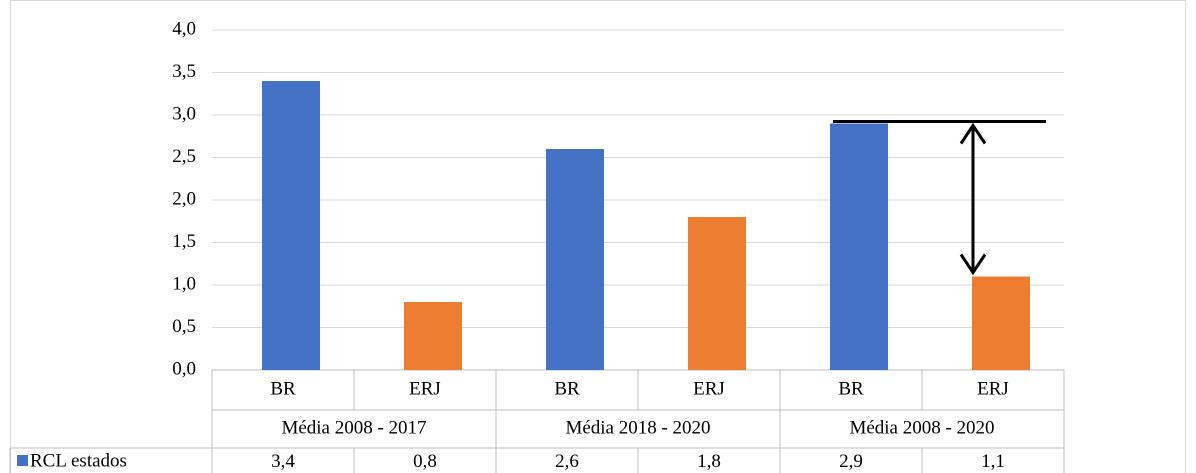 This screenshot has height=473, width=1196. Describe the element at coordinates (184, 198) in the screenshot. I see `y-tick-label: 2,0` at that location.